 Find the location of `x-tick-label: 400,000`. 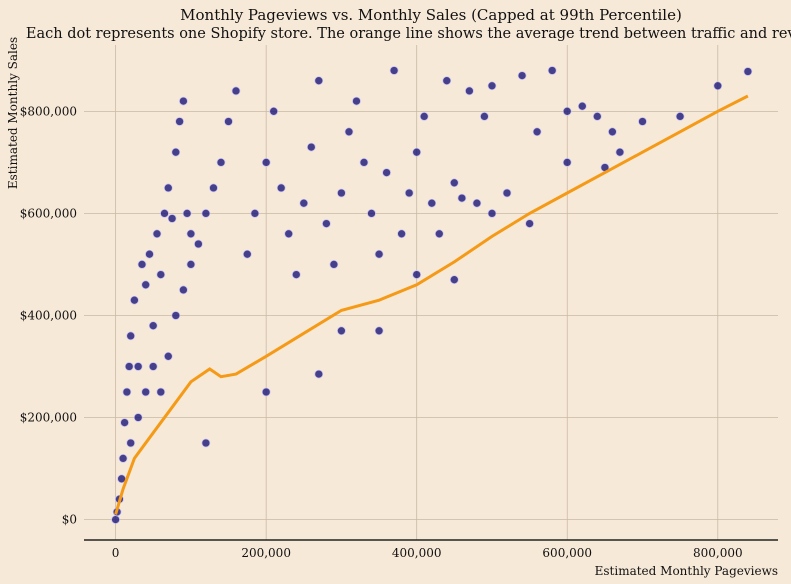

x-tick-label: 400,000 is located at coordinates (417, 553).